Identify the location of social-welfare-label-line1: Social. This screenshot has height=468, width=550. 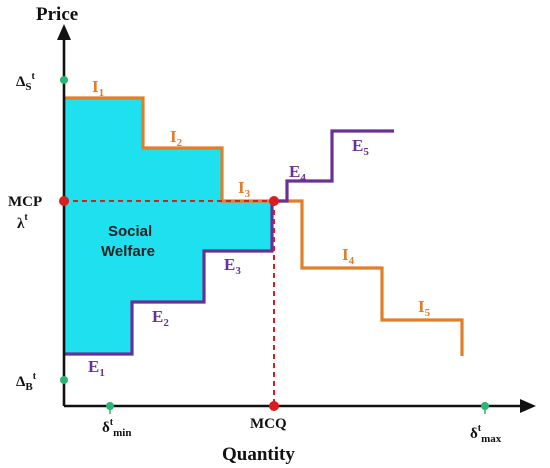
(130, 231).